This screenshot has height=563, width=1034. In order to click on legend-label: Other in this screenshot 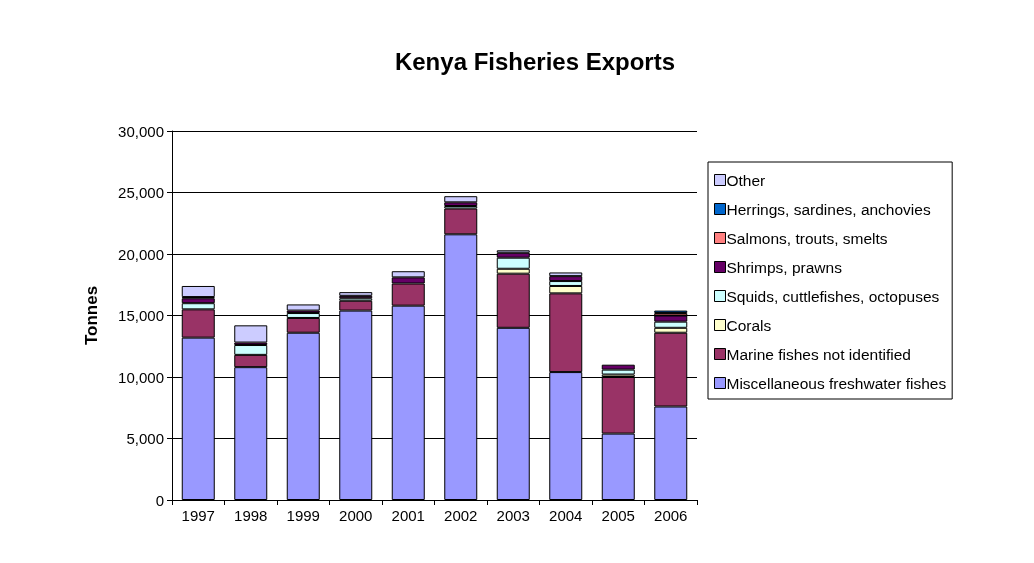, I will do `click(746, 180)`.